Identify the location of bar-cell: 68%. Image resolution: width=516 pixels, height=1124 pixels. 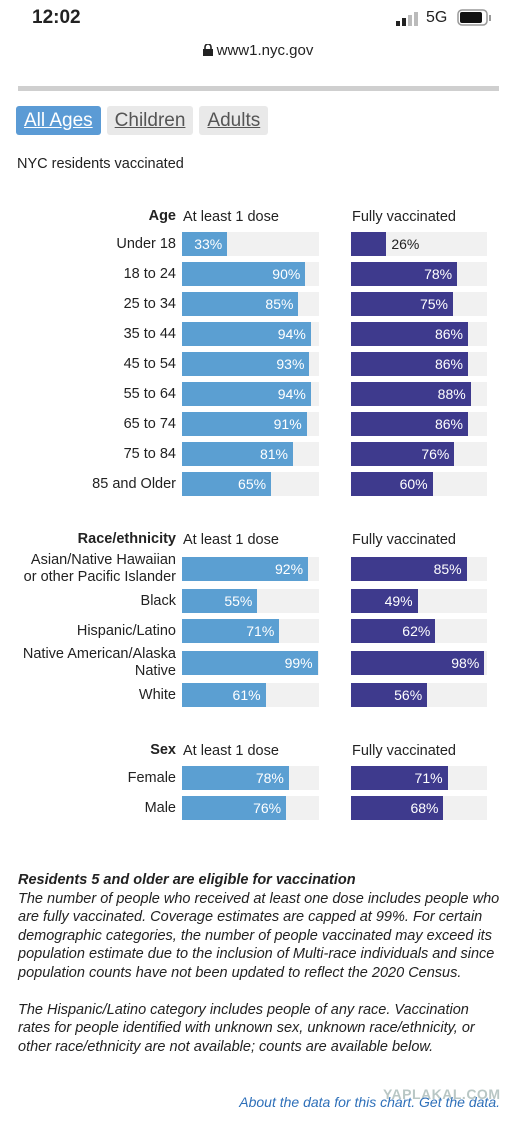
(419, 808).